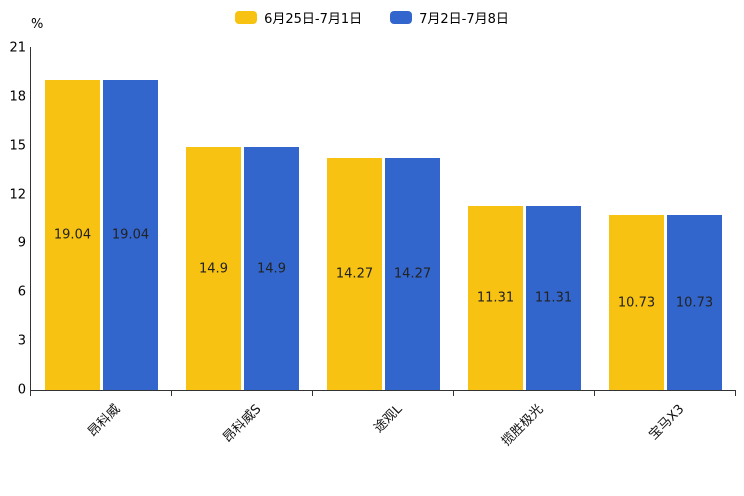 Image resolution: width=744 pixels, height=496 pixels. What do you see at coordinates (37, 24) in the screenshot?
I see `y-axis-unit-label: %` at bounding box center [37, 24].